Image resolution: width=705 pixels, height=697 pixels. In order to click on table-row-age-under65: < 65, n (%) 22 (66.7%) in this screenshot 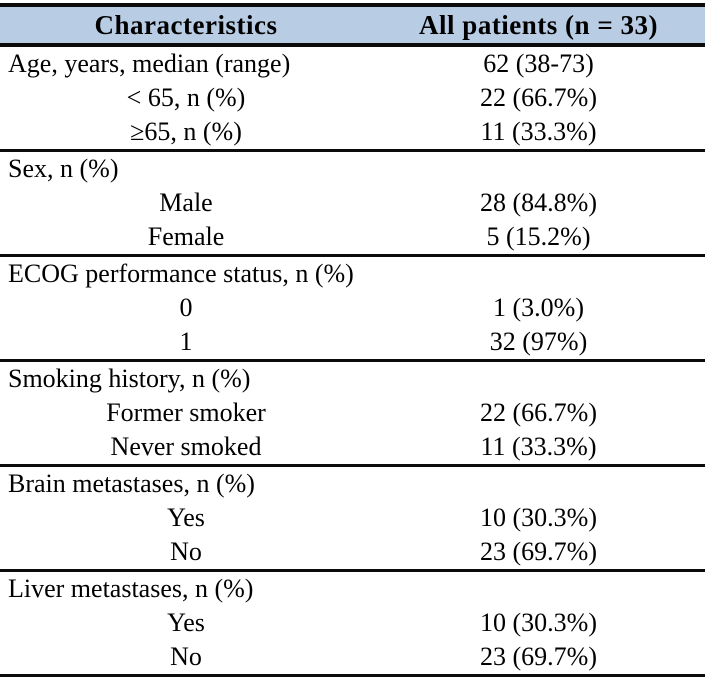, I will do `click(352, 98)`.